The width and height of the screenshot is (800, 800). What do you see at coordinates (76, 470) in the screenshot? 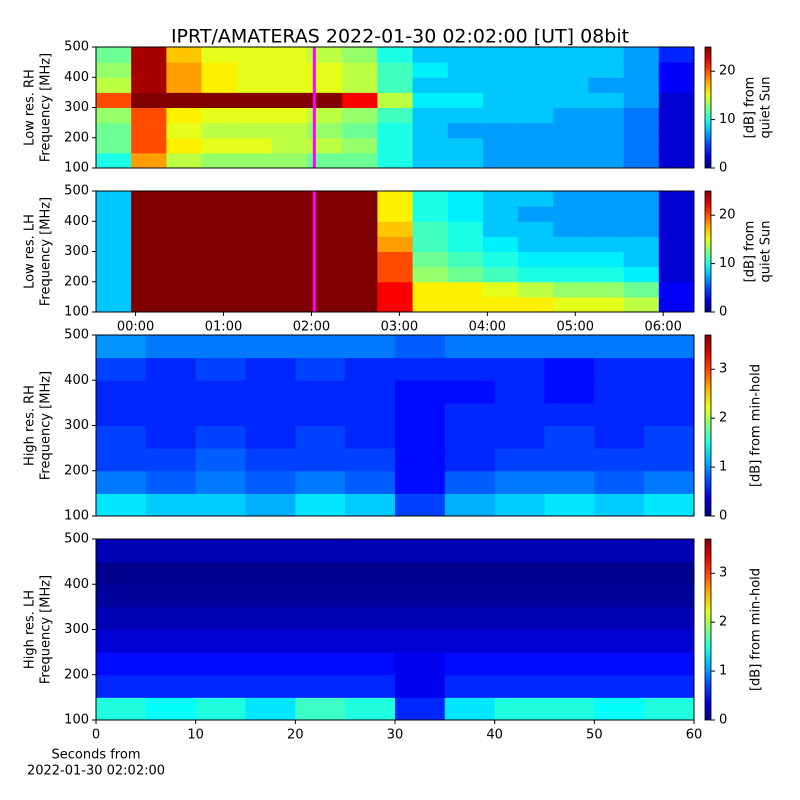
I see `y-tick-label: 200` at bounding box center [76, 470].